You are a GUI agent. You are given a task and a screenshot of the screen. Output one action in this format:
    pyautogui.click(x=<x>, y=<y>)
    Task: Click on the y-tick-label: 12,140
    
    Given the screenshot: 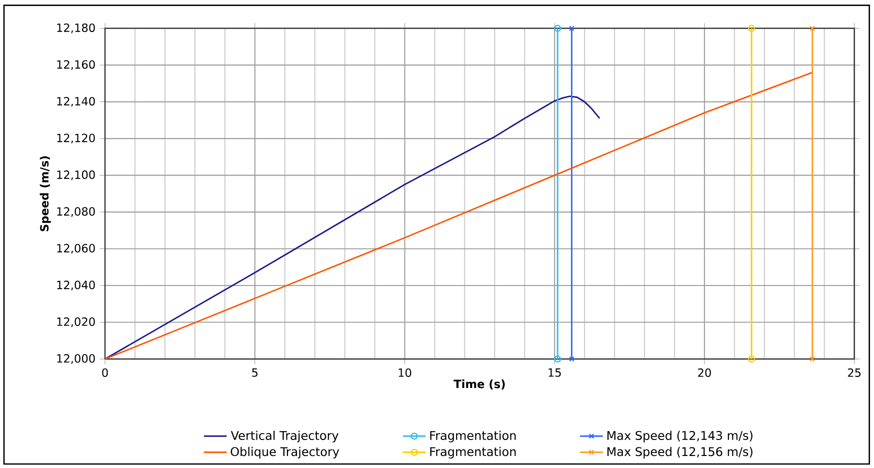 What is the action you would take?
    pyautogui.click(x=76, y=101)
    